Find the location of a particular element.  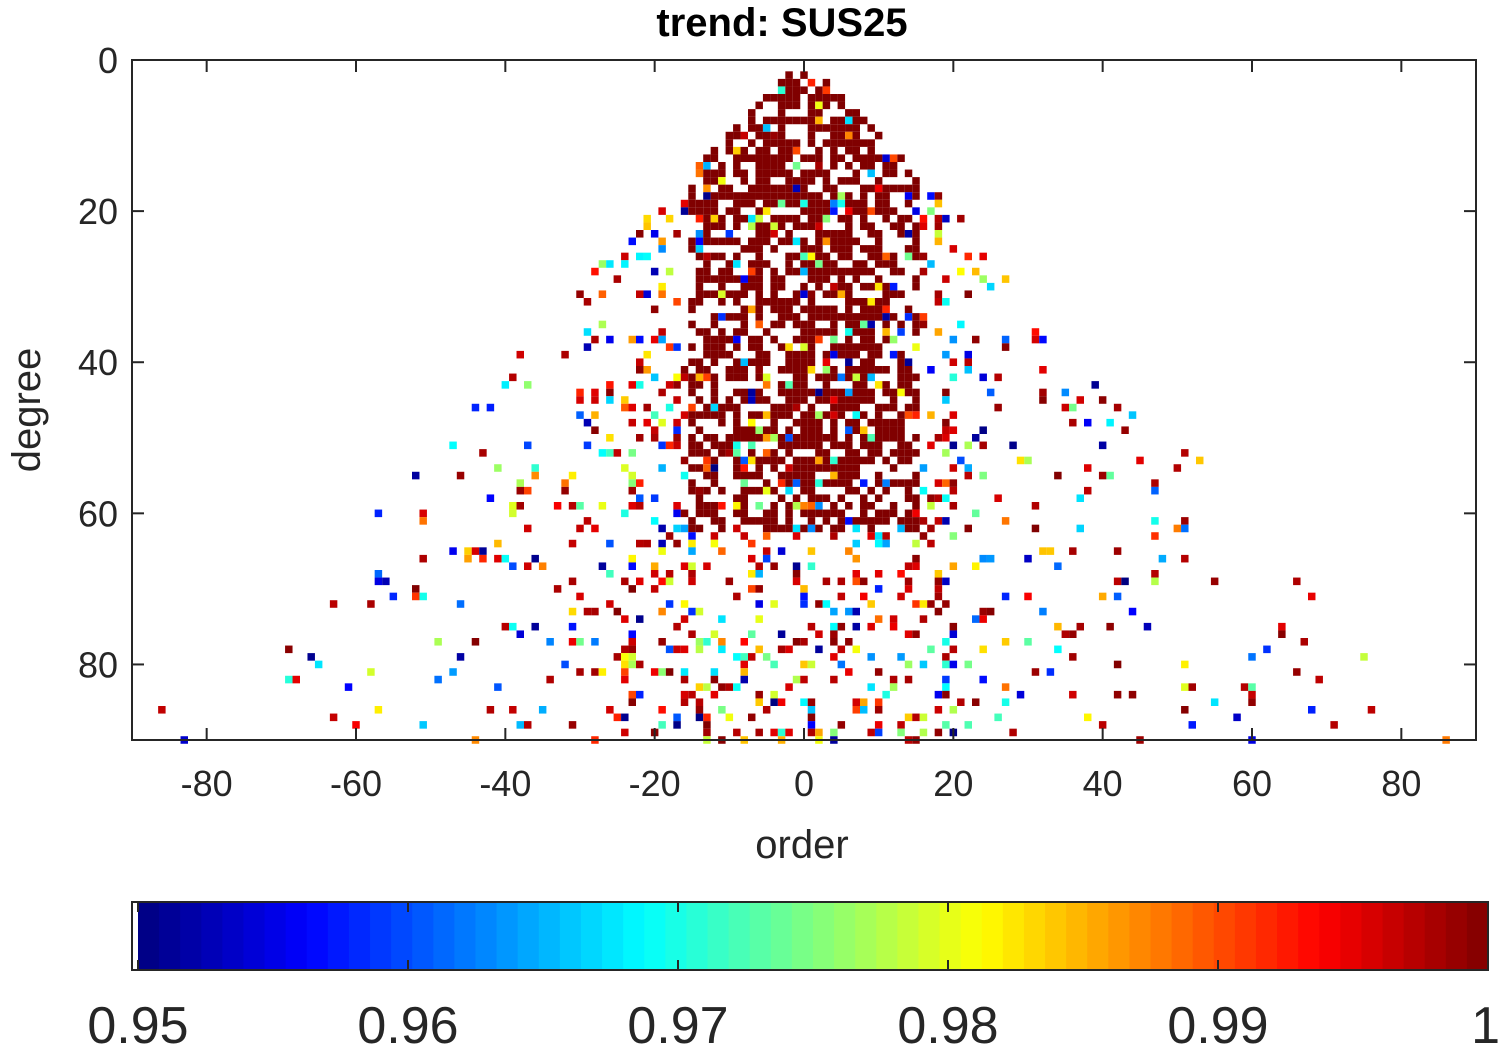

x-tick-label: -80 is located at coordinates (207, 783).